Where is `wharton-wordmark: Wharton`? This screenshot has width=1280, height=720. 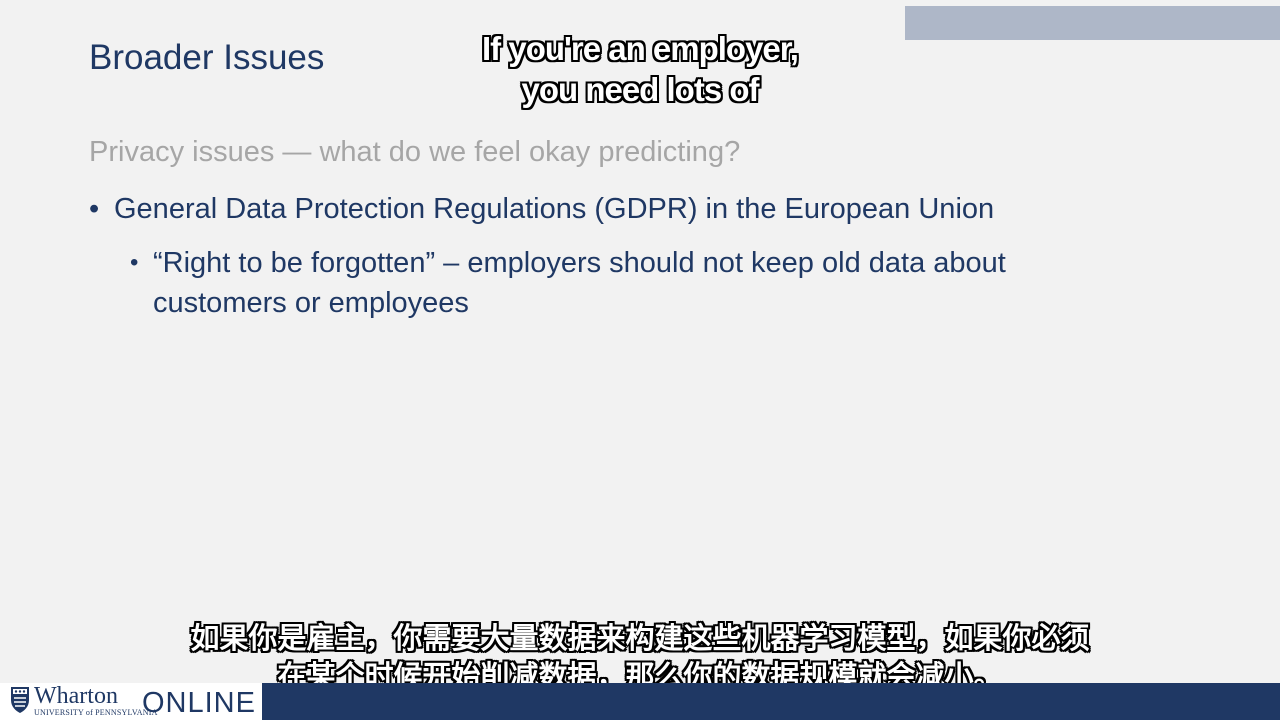
wharton-wordmark: Wharton is located at coordinates (76, 696).